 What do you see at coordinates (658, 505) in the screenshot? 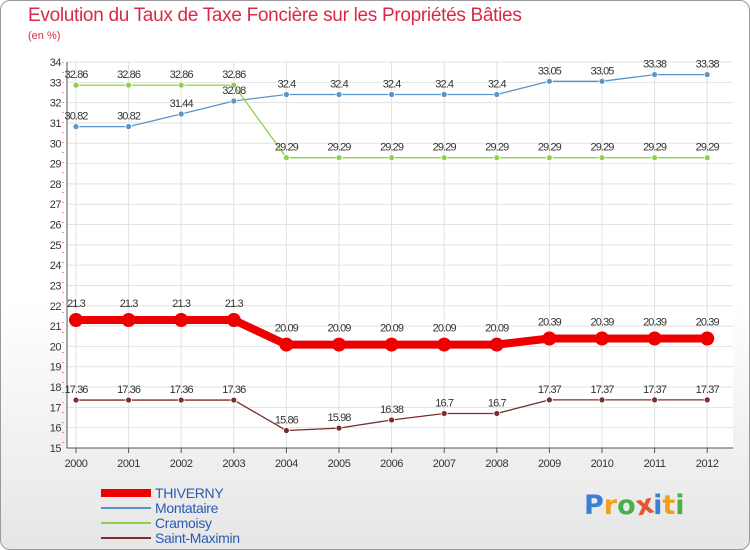
I see `logo-letter: i` at bounding box center [658, 505].